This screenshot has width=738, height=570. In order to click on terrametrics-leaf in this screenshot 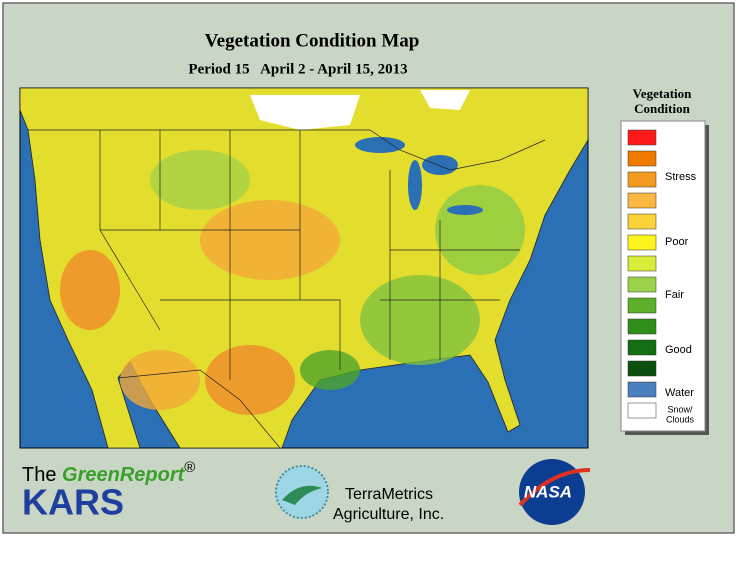, I will do `click(302, 495)`.